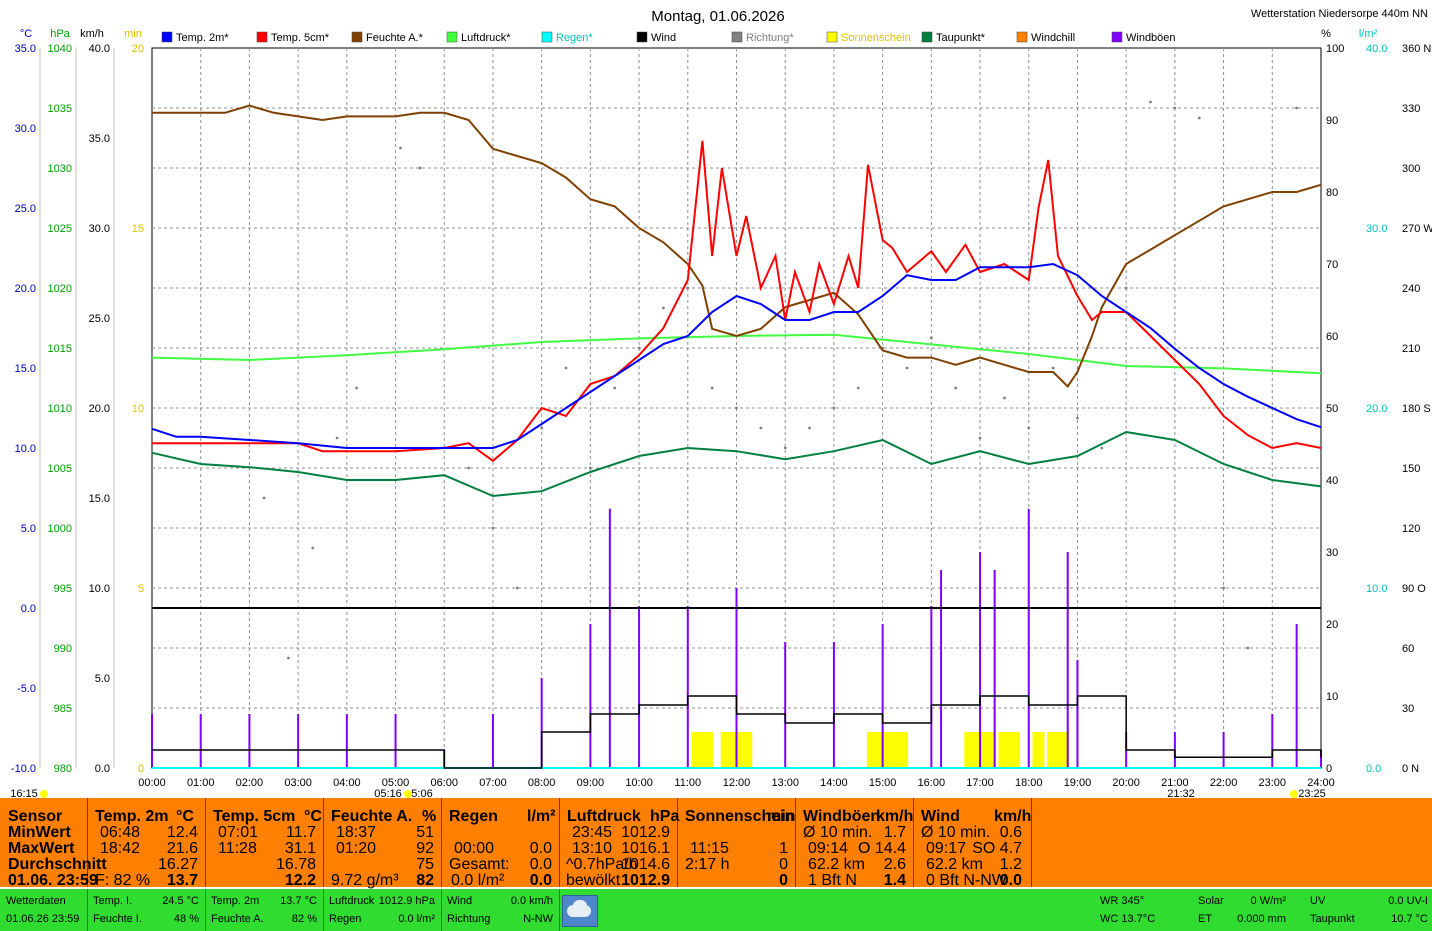 The width and height of the screenshot is (1432, 931). What do you see at coordinates (1373, 769) in the screenshot?
I see `lm2-tick-label: 0.0` at bounding box center [1373, 769].